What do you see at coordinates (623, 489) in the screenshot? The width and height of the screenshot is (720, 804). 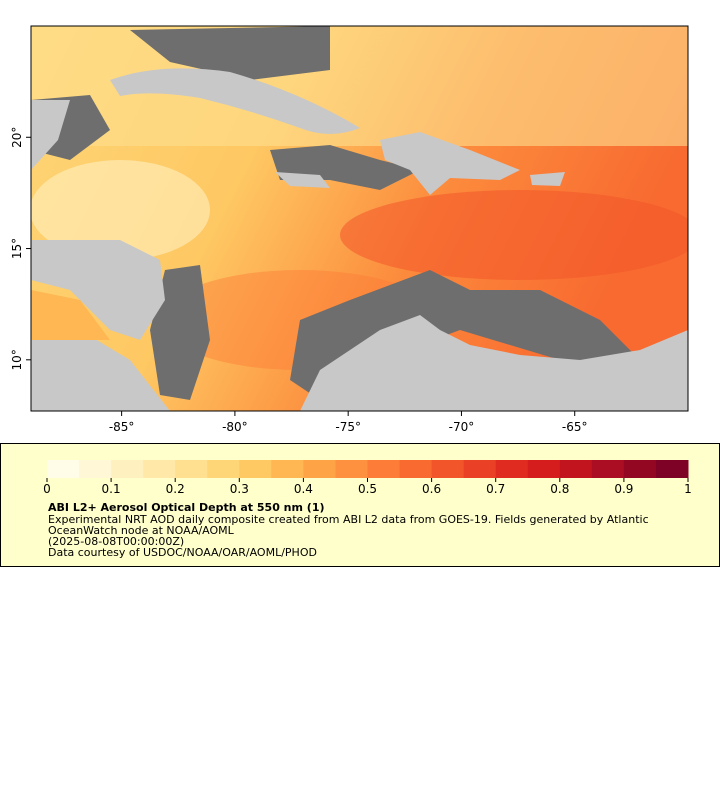 I see `colorbar-tick-label: 0.9` at bounding box center [623, 489].